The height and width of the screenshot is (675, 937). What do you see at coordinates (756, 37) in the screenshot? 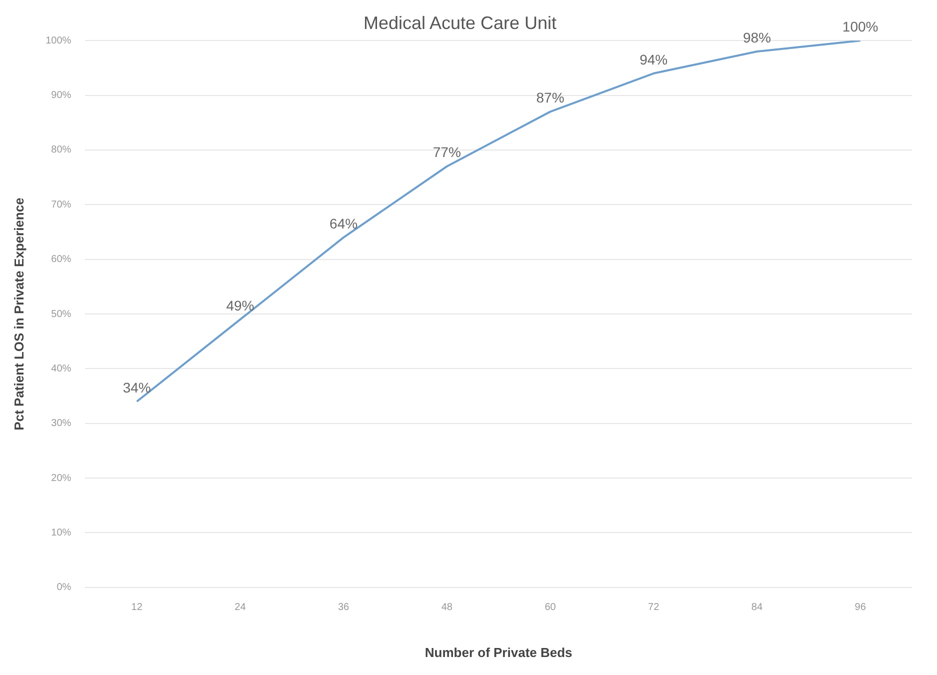
I see `data-label: 98%` at bounding box center [756, 37].